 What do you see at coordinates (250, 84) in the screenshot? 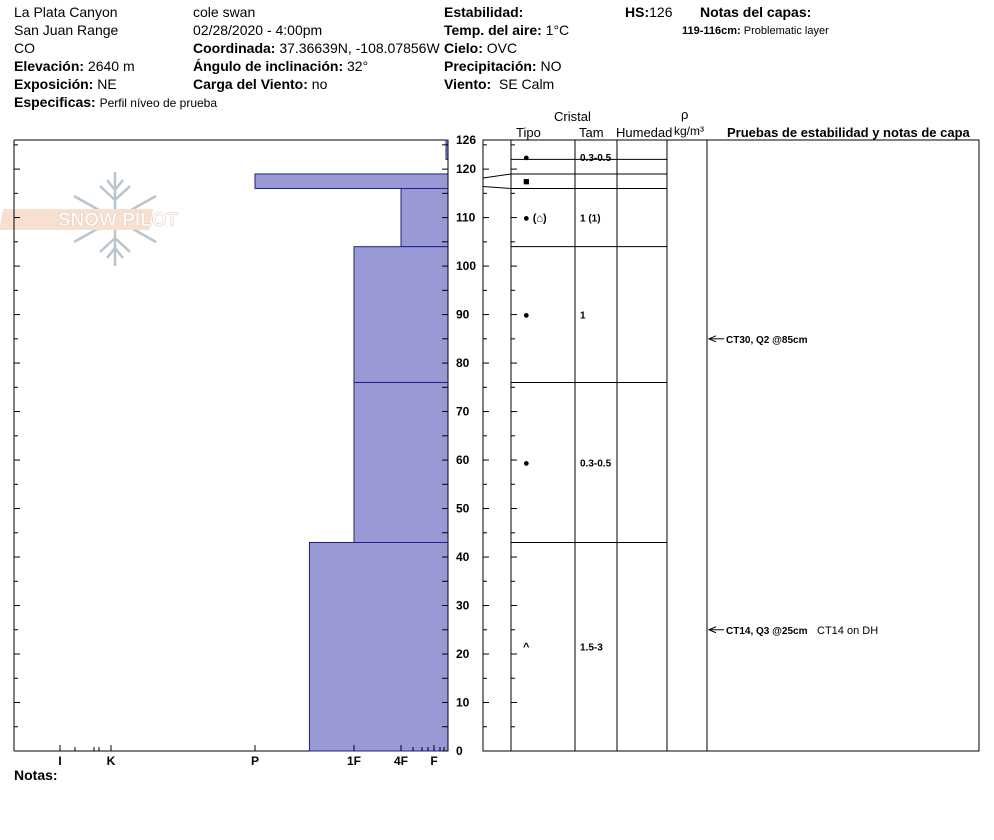
I see `wind-load-label: Carga del Viento:` at bounding box center [250, 84].